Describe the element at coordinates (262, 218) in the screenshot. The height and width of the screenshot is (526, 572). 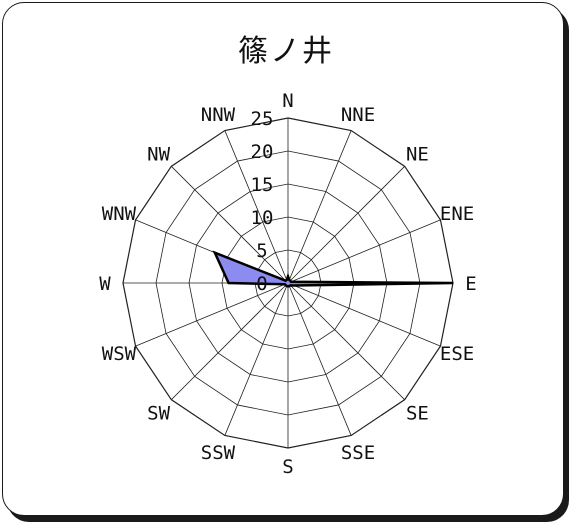
I see `radial-tick-label: 10` at that location.